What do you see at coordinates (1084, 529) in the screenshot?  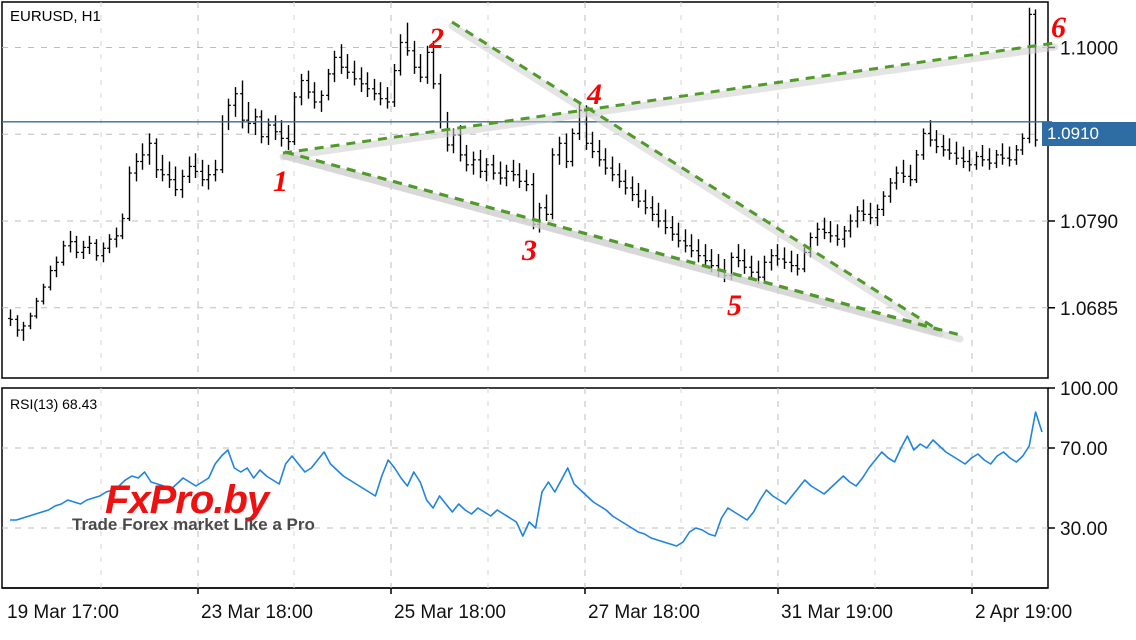 I see `rsi-axis-label: 30.00` at bounding box center [1084, 529].